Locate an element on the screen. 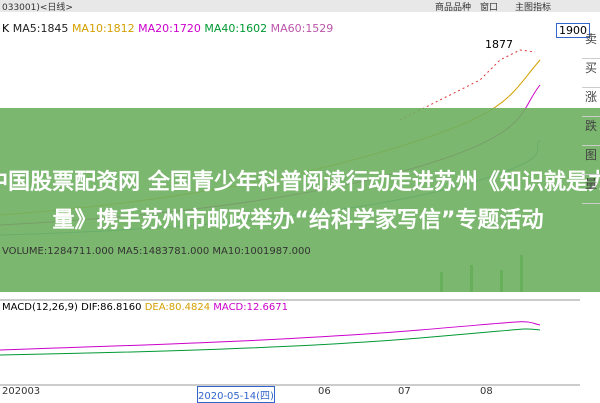 This screenshot has width=600, height=403. side-button: 卖 is located at coordinates (591, 44).